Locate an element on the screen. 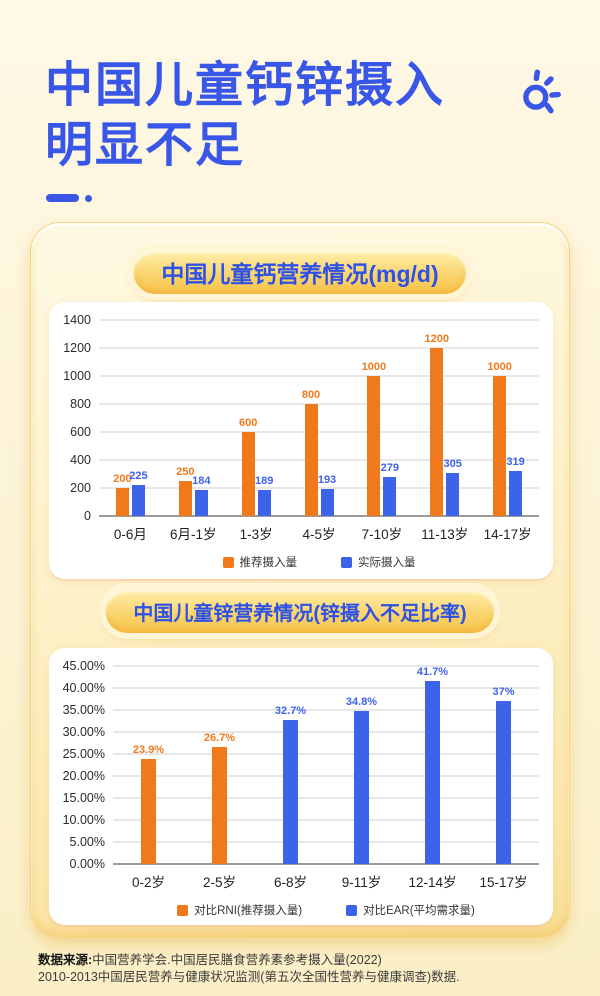 The width and height of the screenshot is (600, 996). y-tick-label: 45.00% is located at coordinates (83, 666).